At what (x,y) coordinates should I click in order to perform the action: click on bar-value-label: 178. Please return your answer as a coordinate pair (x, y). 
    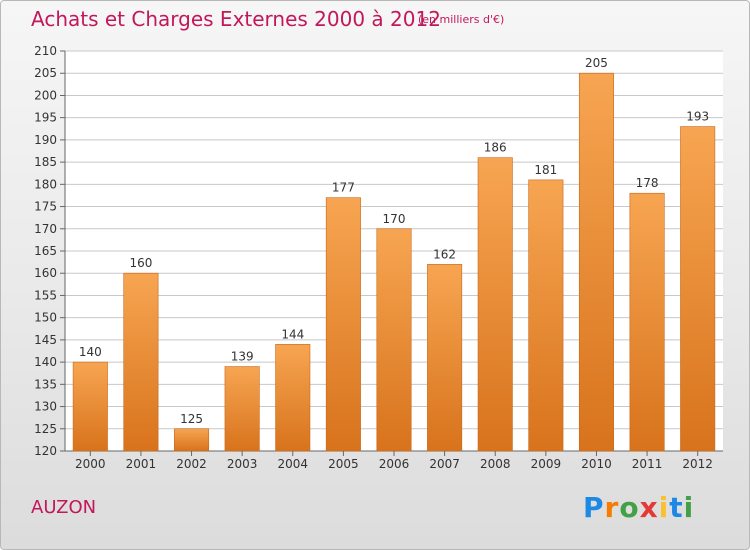
    Looking at the image, I should click on (647, 183).